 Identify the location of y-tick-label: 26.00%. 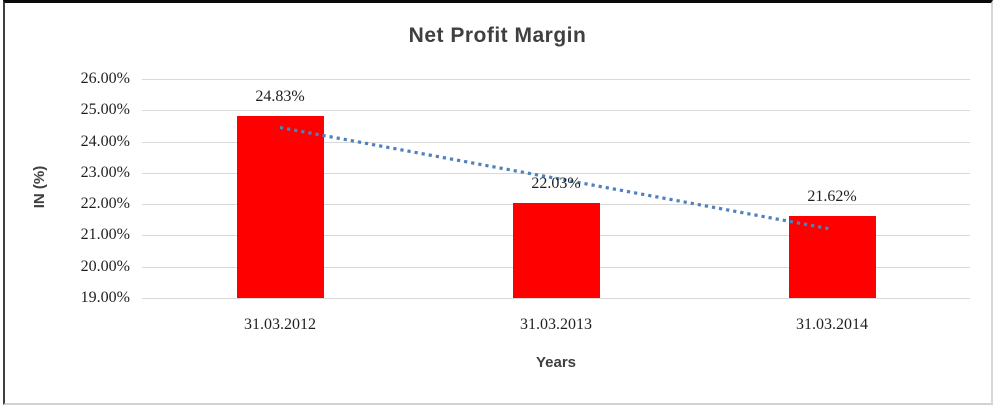
(105, 78).